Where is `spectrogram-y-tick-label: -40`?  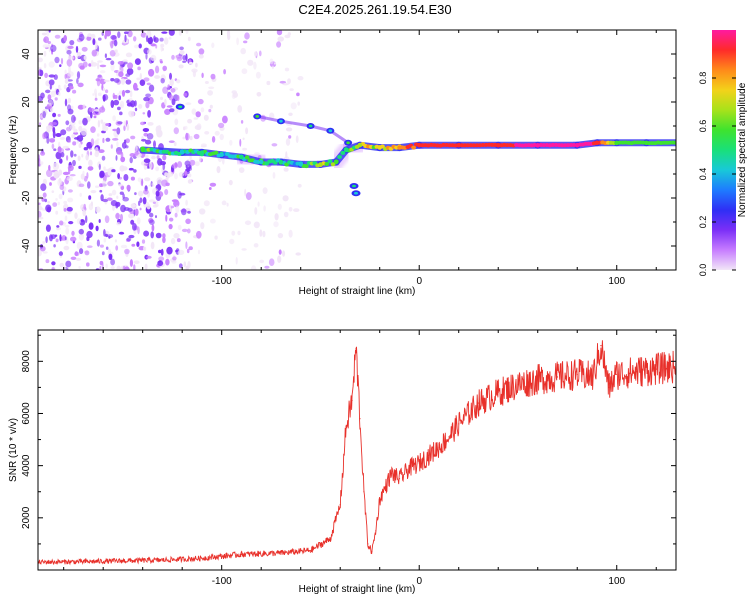 spectrogram-y-tick-label: -40 is located at coordinates (26, 245).